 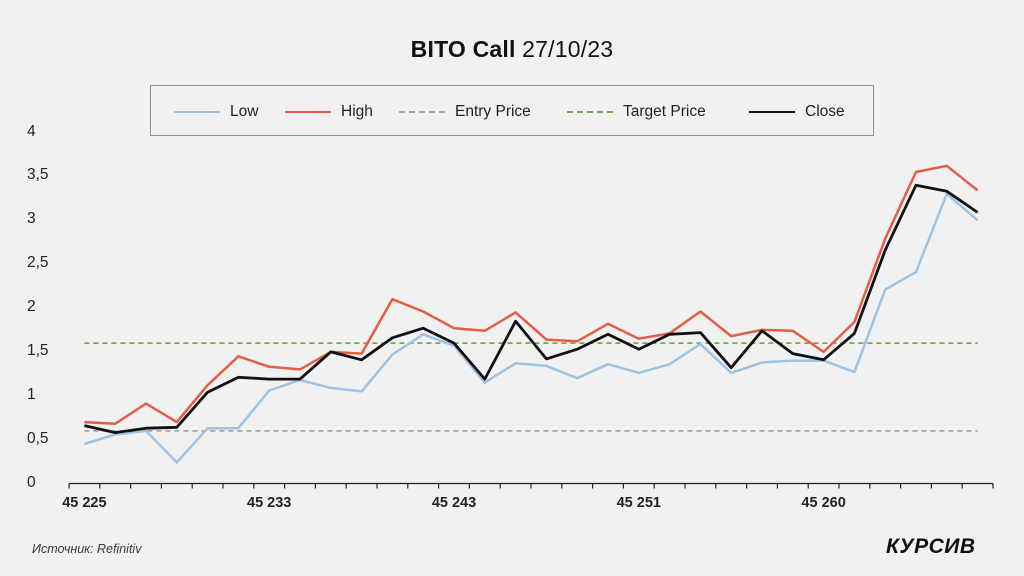 What do you see at coordinates (357, 111) in the screenshot?
I see `legend-label-high: High` at bounding box center [357, 111].